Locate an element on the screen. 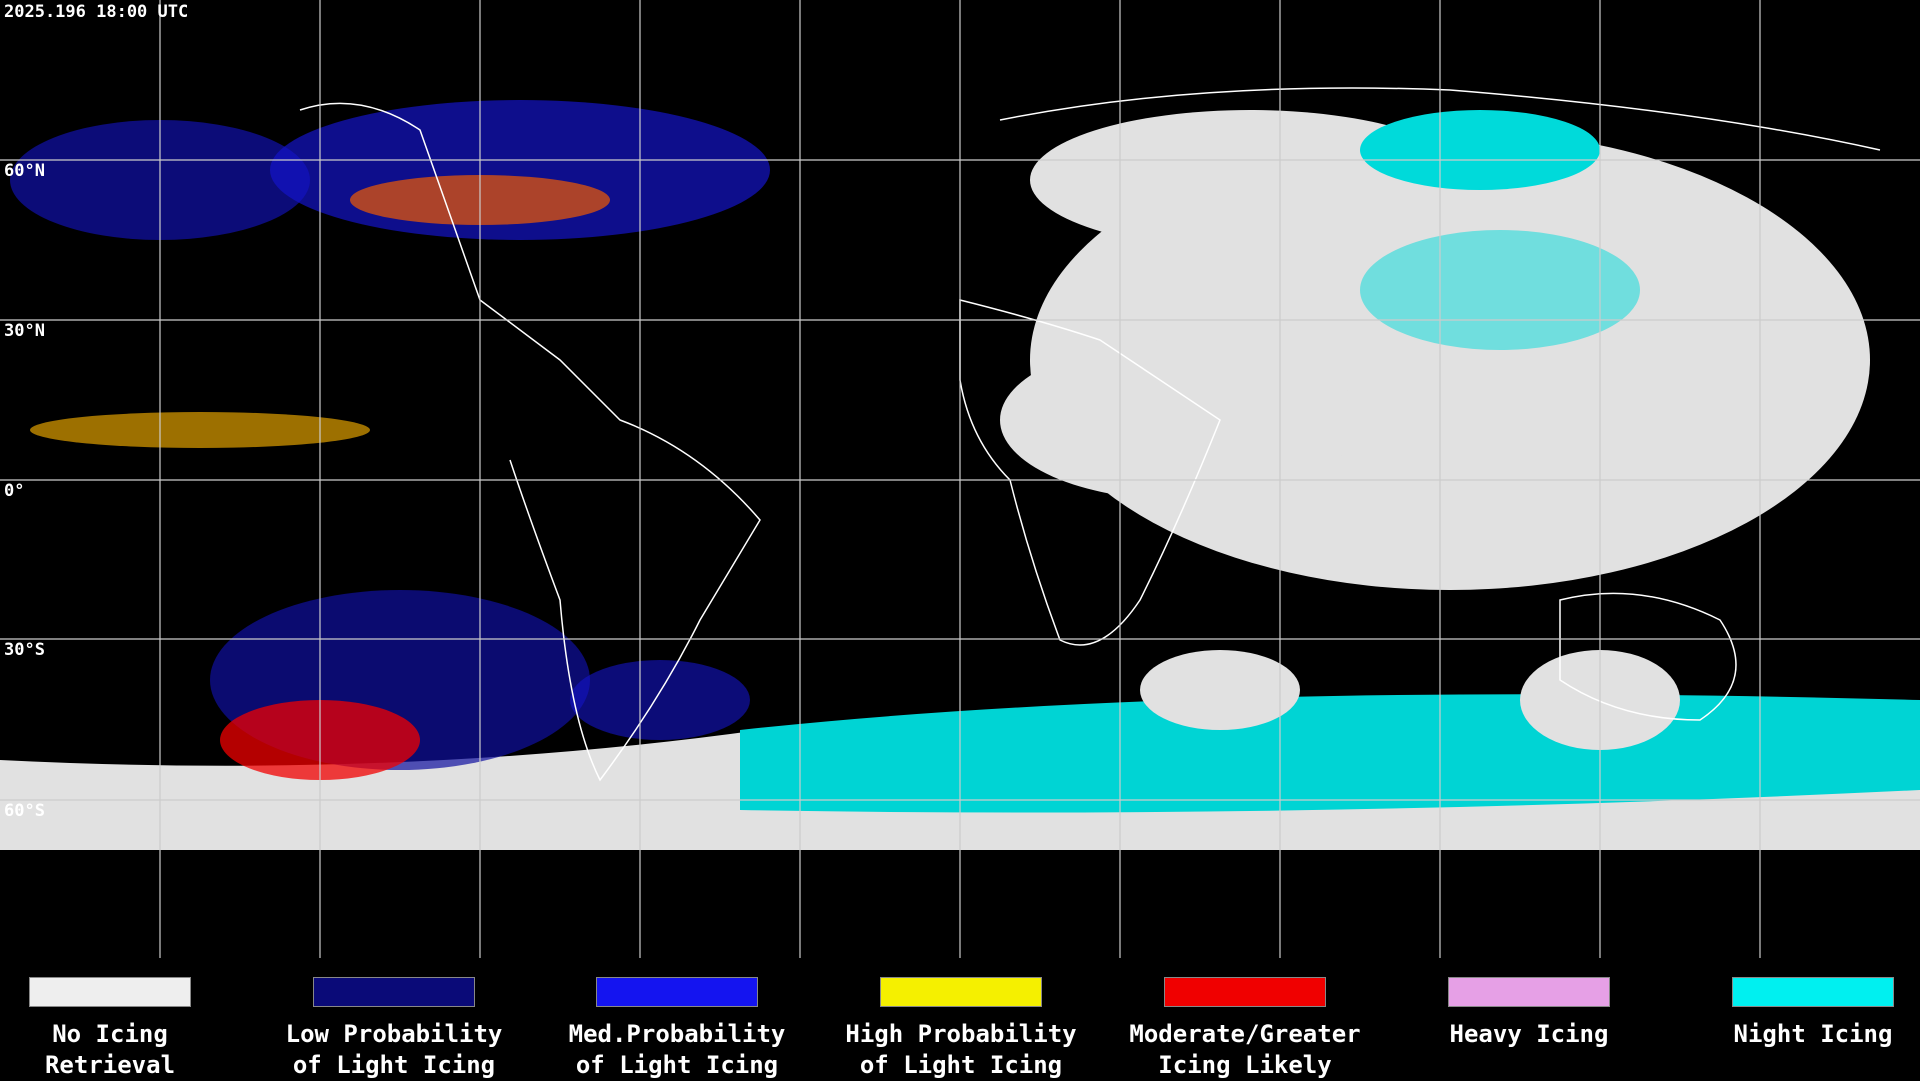  legend-label: High Probability is located at coordinates (961, 1034).